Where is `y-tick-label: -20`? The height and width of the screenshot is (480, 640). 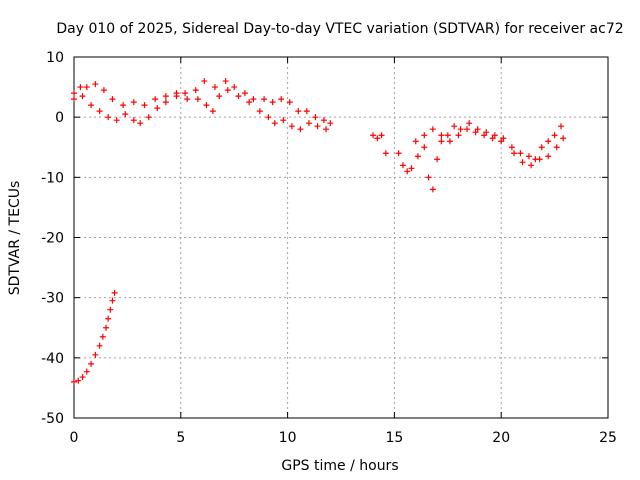
y-tick-label: -20 is located at coordinates (52, 239).